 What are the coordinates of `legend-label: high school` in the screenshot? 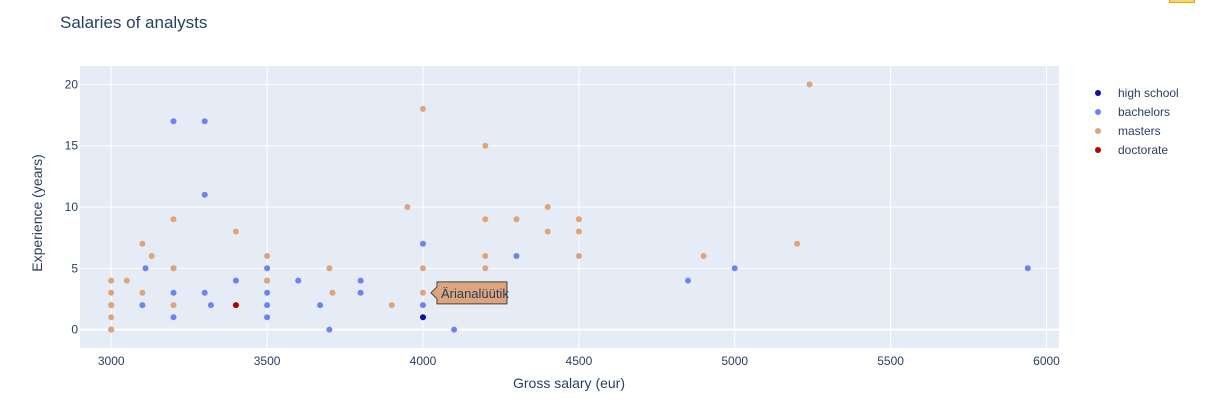 It's located at (1148, 93).